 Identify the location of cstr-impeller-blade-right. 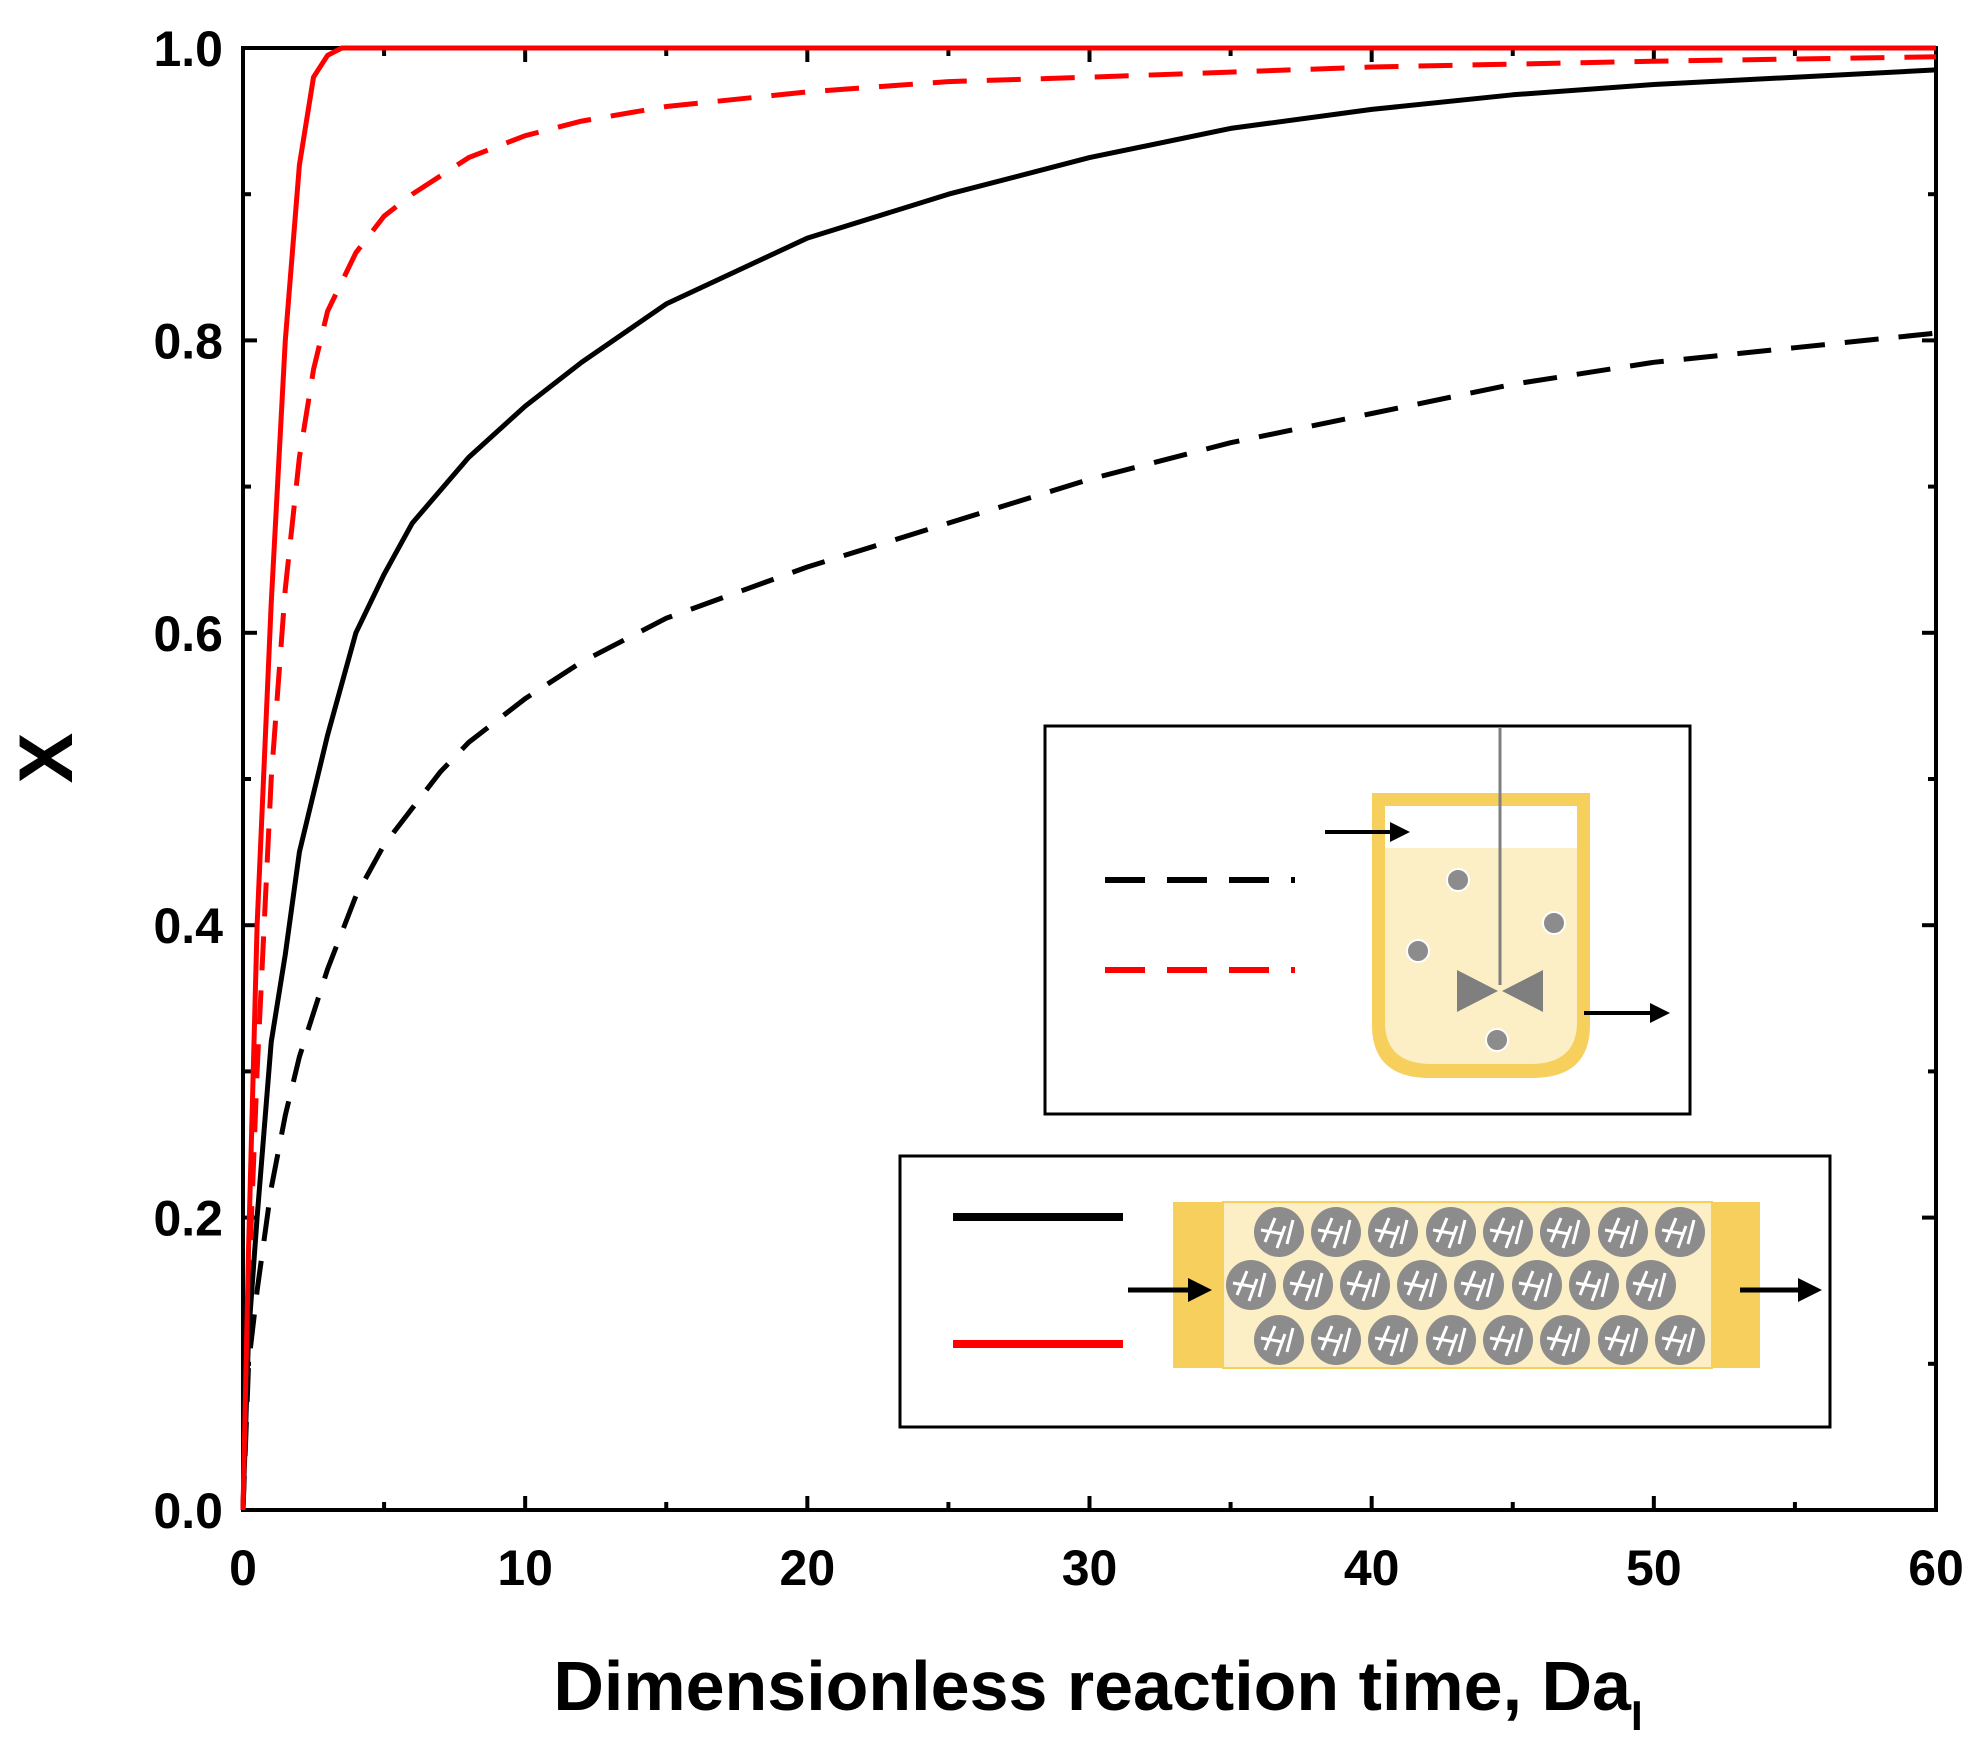
(1522, 991).